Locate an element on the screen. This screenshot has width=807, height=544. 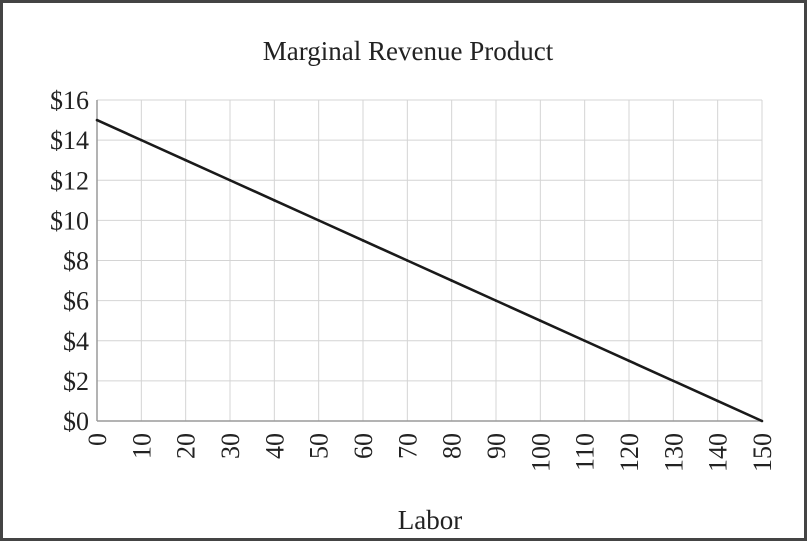
chart-title: Marginal Revenue Product is located at coordinates (408, 51).